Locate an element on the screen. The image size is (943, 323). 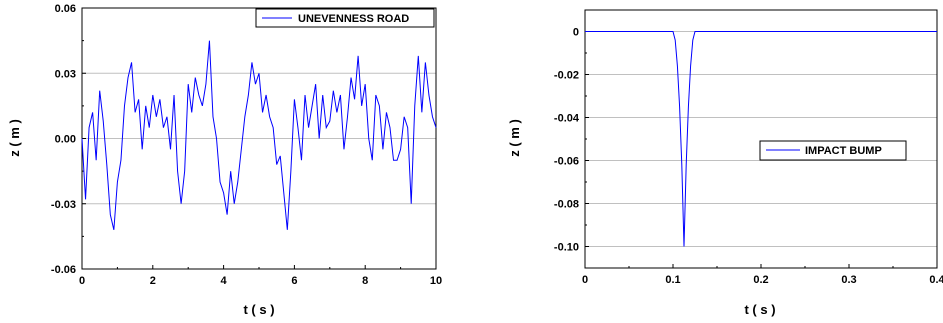
x-tick-label: 8 is located at coordinates (365, 281).